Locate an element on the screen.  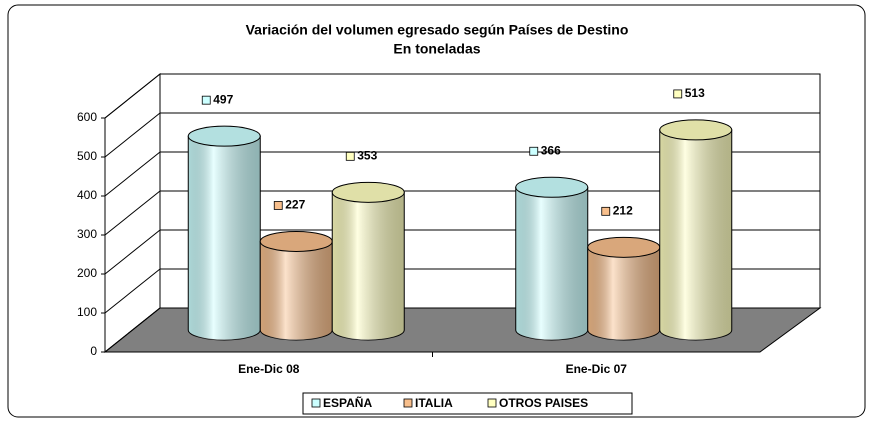
chart-subtitle: En toneladas is located at coordinates (436, 49).